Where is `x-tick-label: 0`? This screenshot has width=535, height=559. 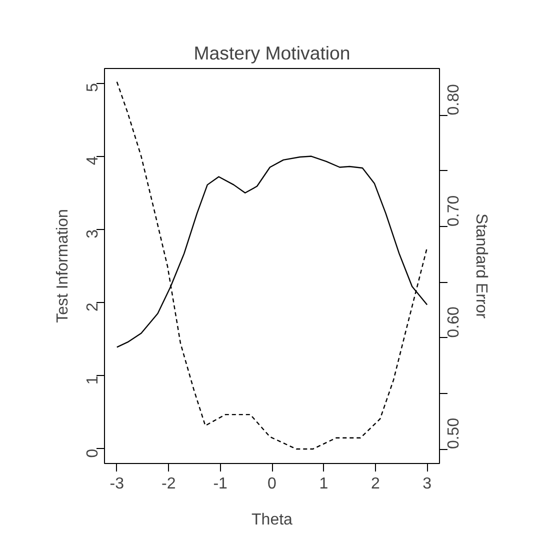
x-tick-label: 0 is located at coordinates (272, 484).